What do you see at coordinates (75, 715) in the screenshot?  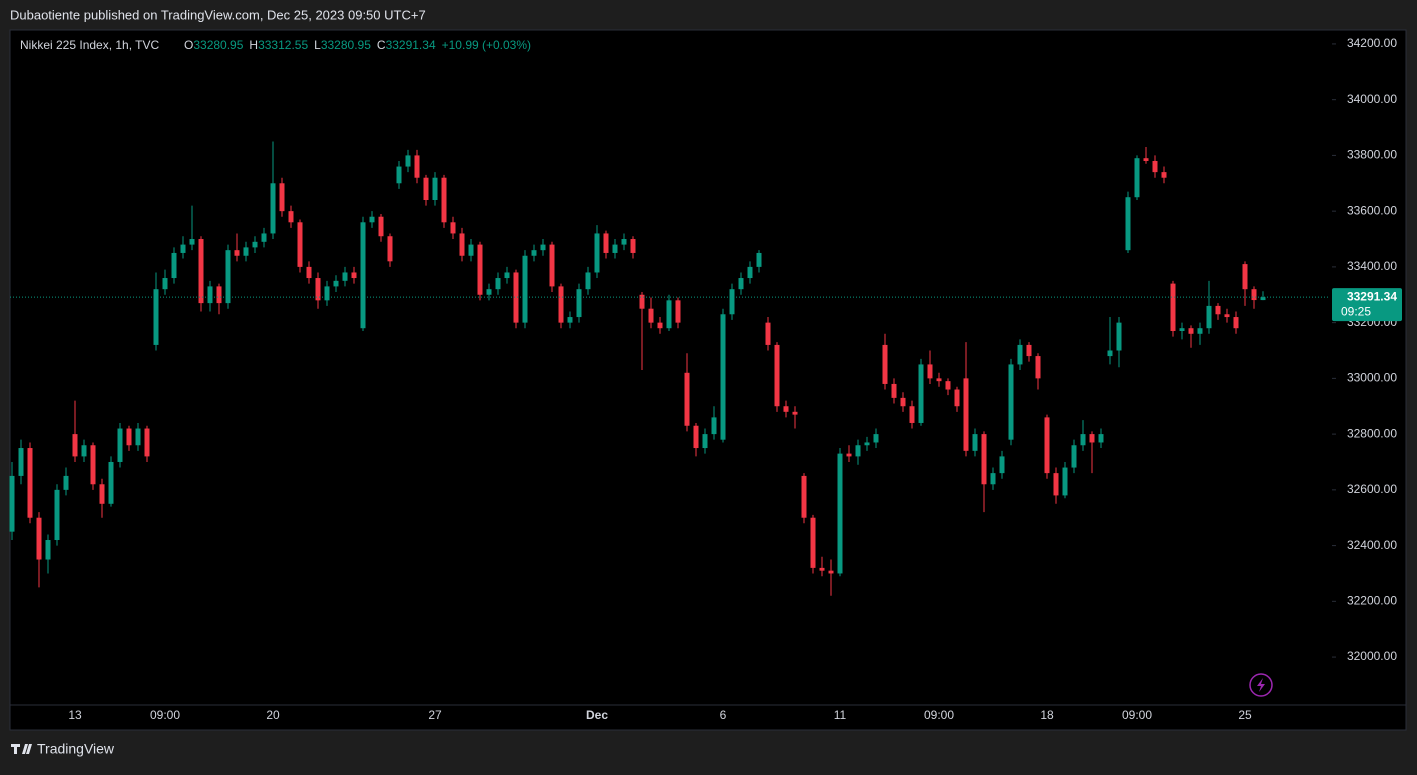 I see `x-tick-label: 13` at bounding box center [75, 715].